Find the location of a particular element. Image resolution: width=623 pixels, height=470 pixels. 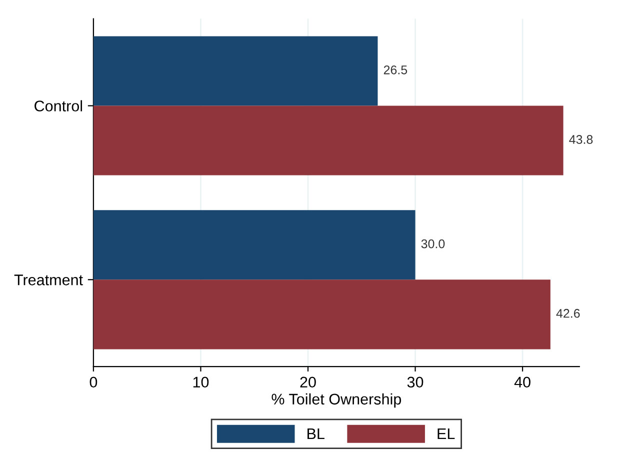

data-label: 42.6 is located at coordinates (568, 313).